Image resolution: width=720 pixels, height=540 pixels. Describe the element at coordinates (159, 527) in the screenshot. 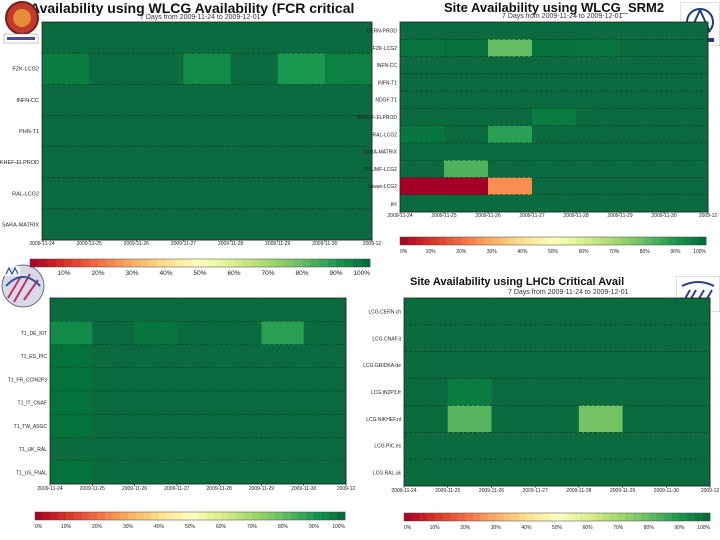

I see `chart3-colorbar-label: 40%` at that location.